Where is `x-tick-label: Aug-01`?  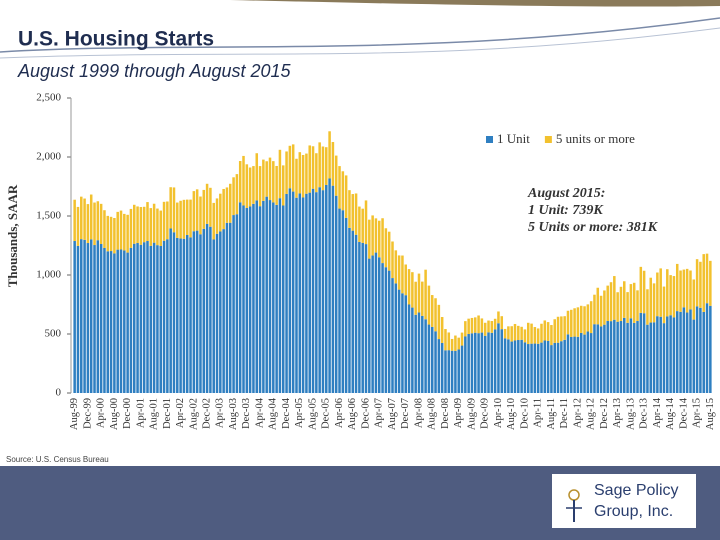
x-tick-label: Aug-01 is located at coordinates (154, 414).